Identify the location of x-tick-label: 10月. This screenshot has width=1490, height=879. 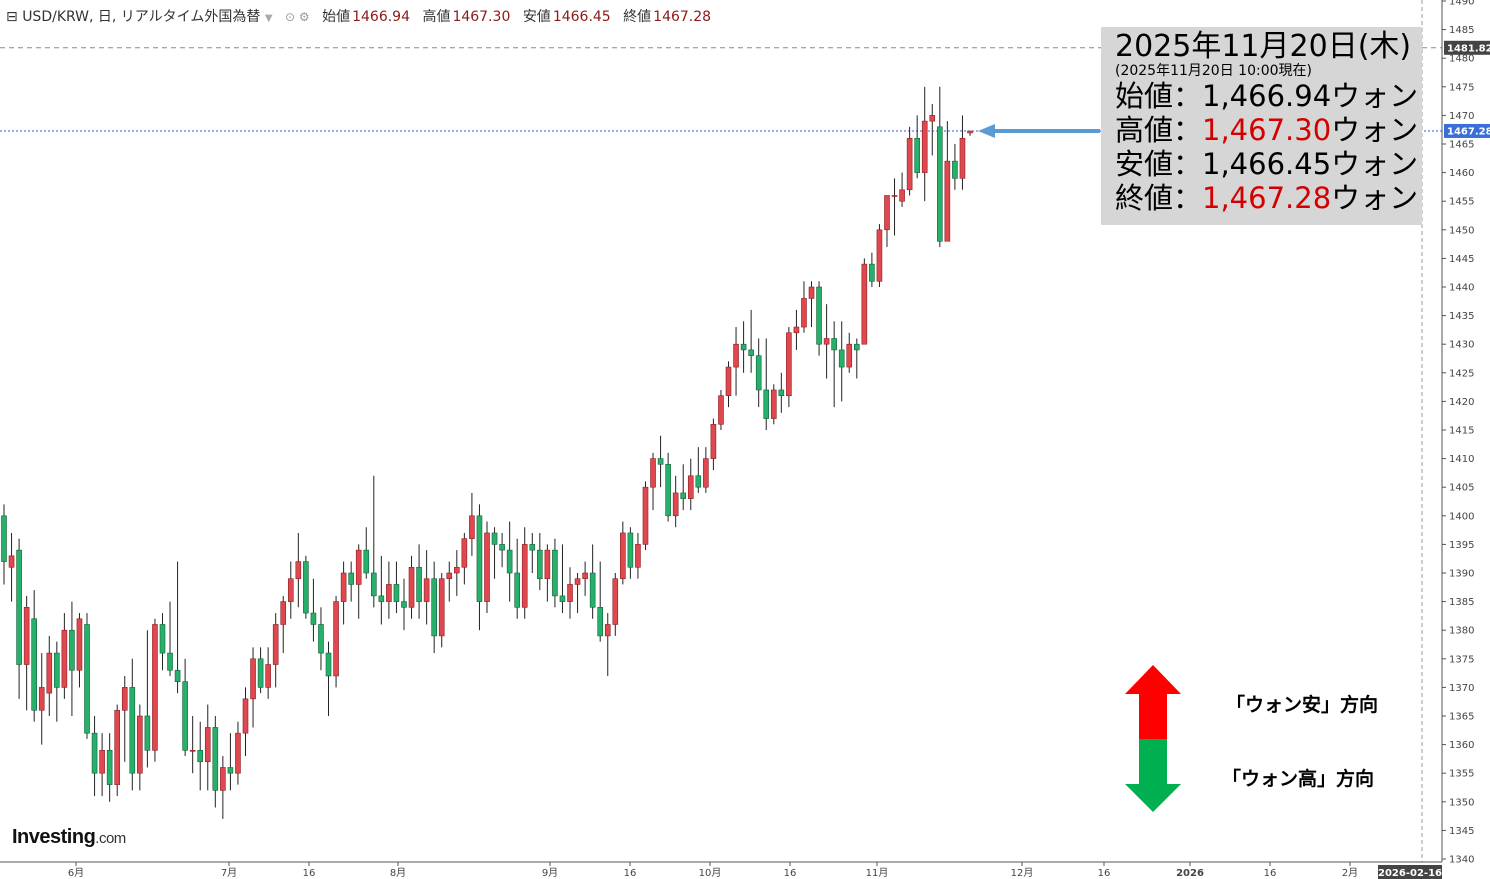
(710, 873).